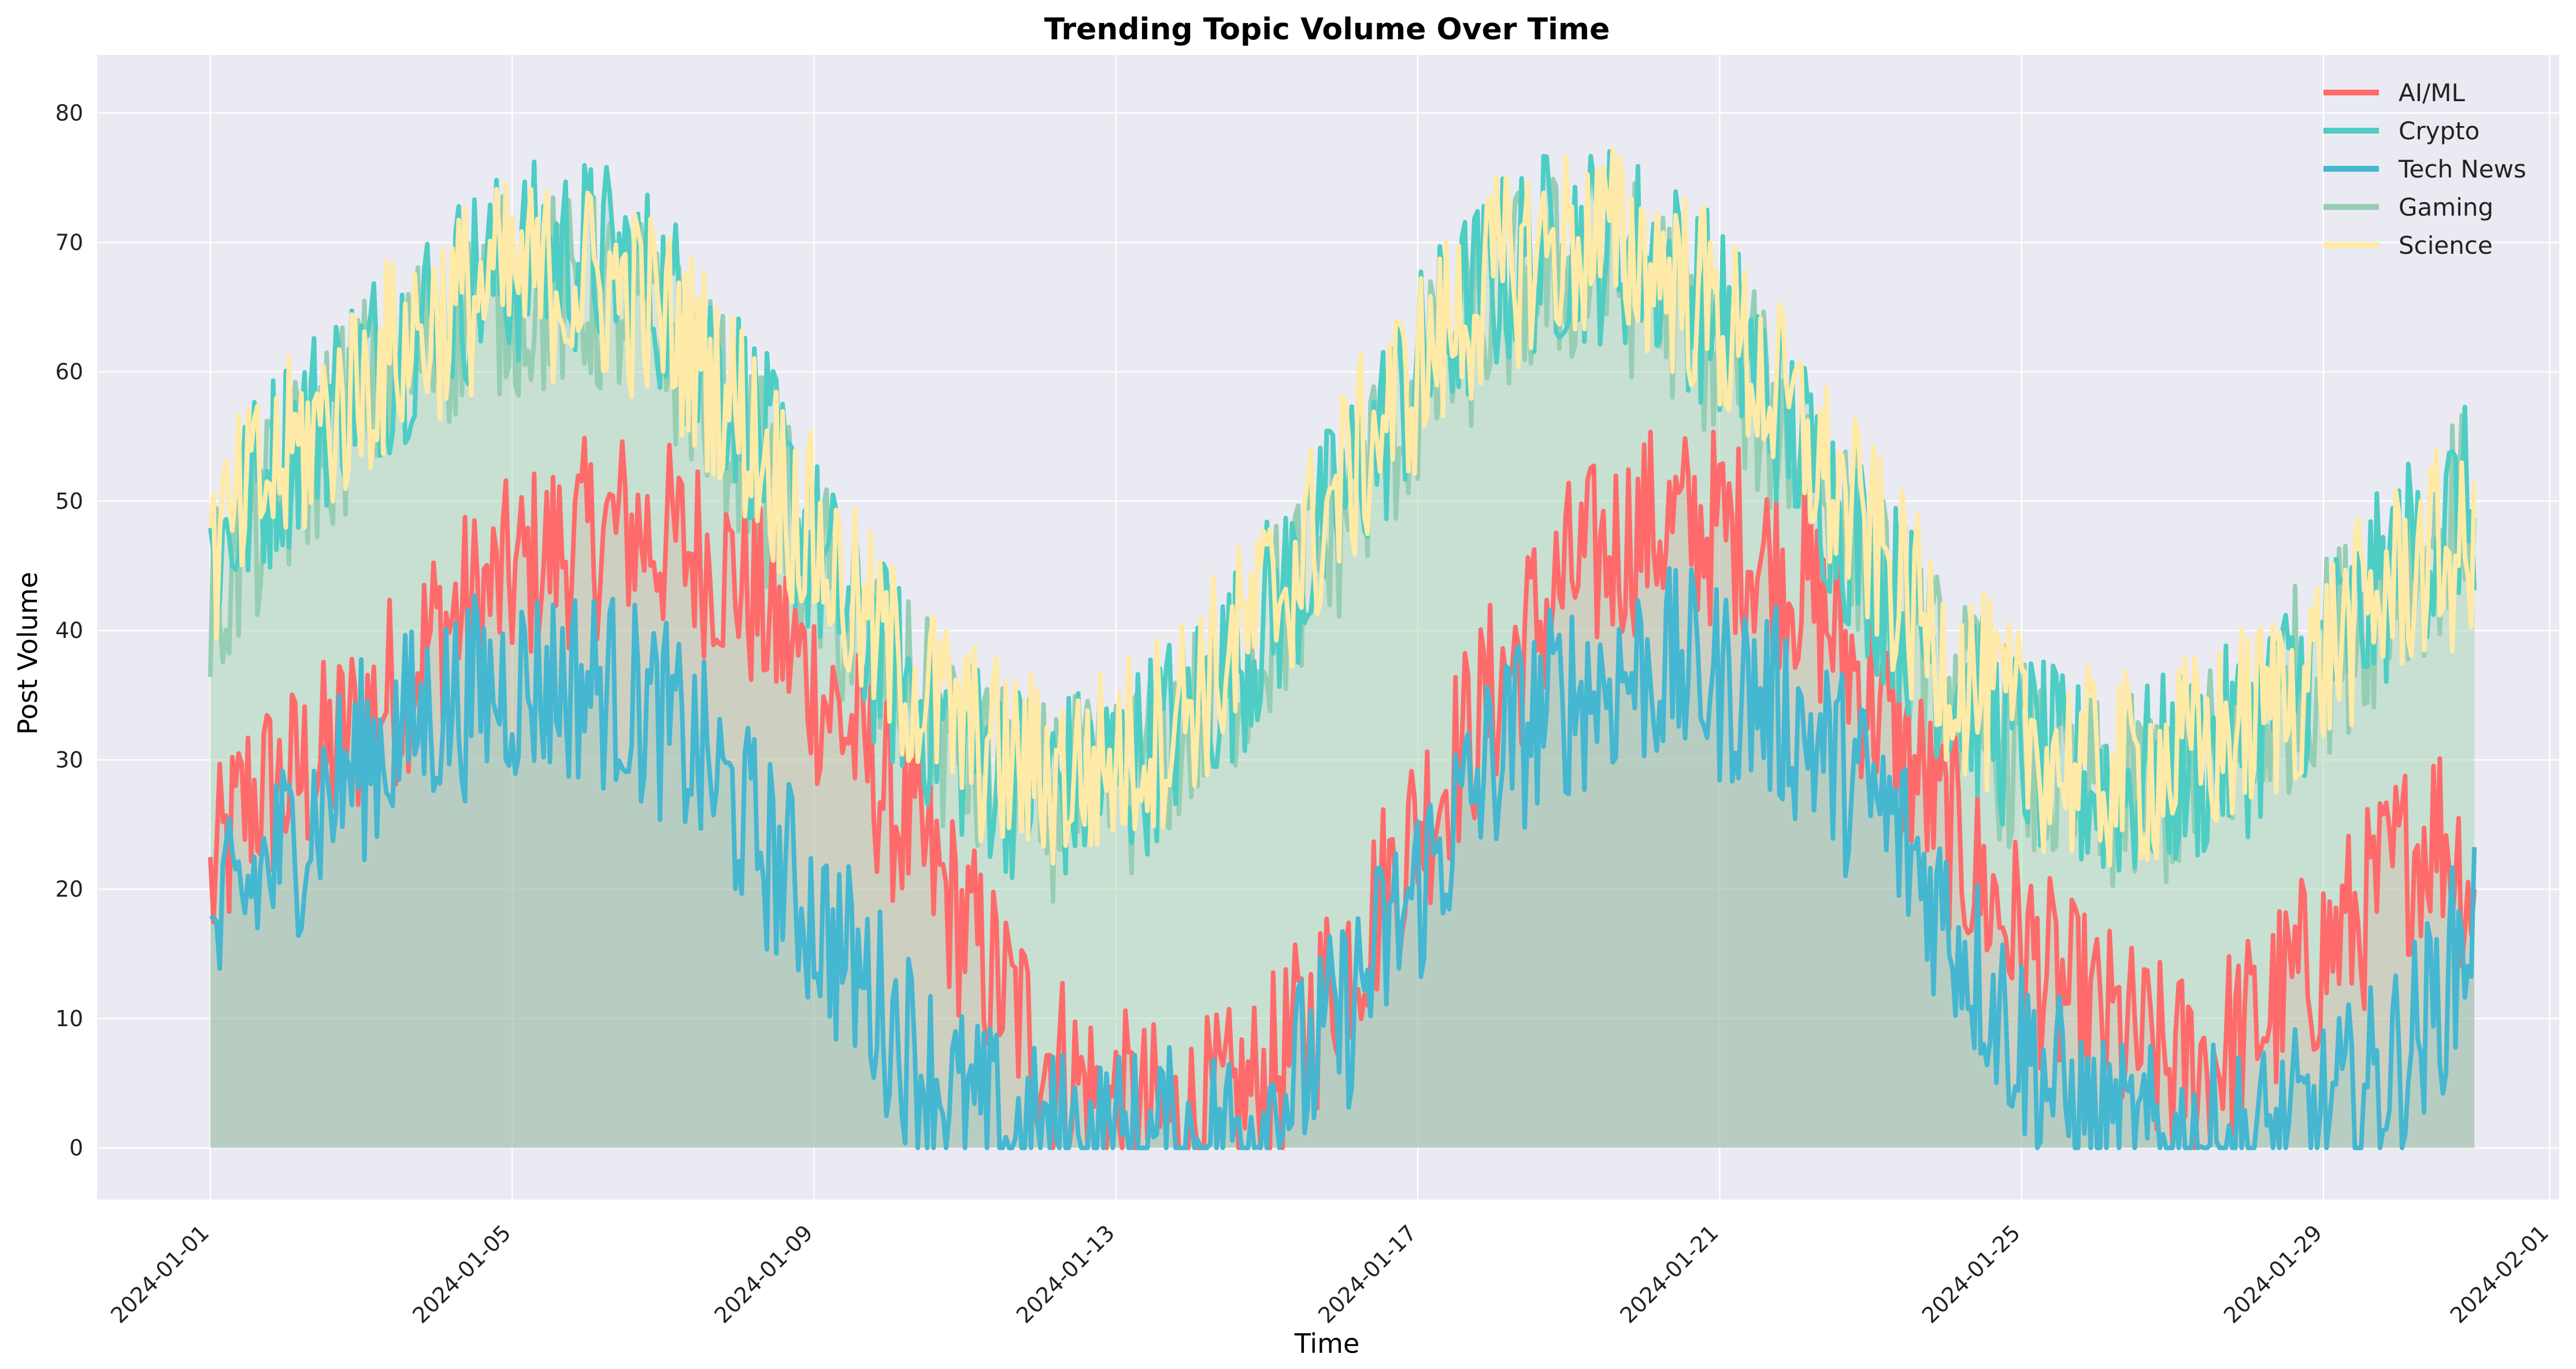  What do you see at coordinates (69, 1018) in the screenshot?
I see `y-tick-label: 10` at bounding box center [69, 1018].